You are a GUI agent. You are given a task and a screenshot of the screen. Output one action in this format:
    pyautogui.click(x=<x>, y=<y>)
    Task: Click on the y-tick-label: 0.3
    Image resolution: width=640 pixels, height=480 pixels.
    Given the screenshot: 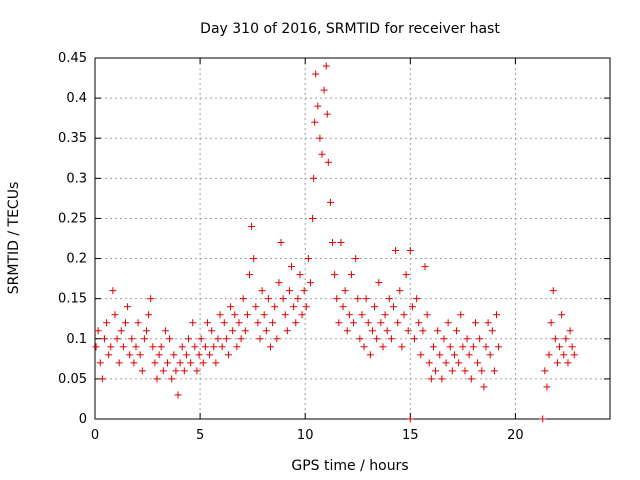 What is the action you would take?
    pyautogui.click(x=76, y=178)
    